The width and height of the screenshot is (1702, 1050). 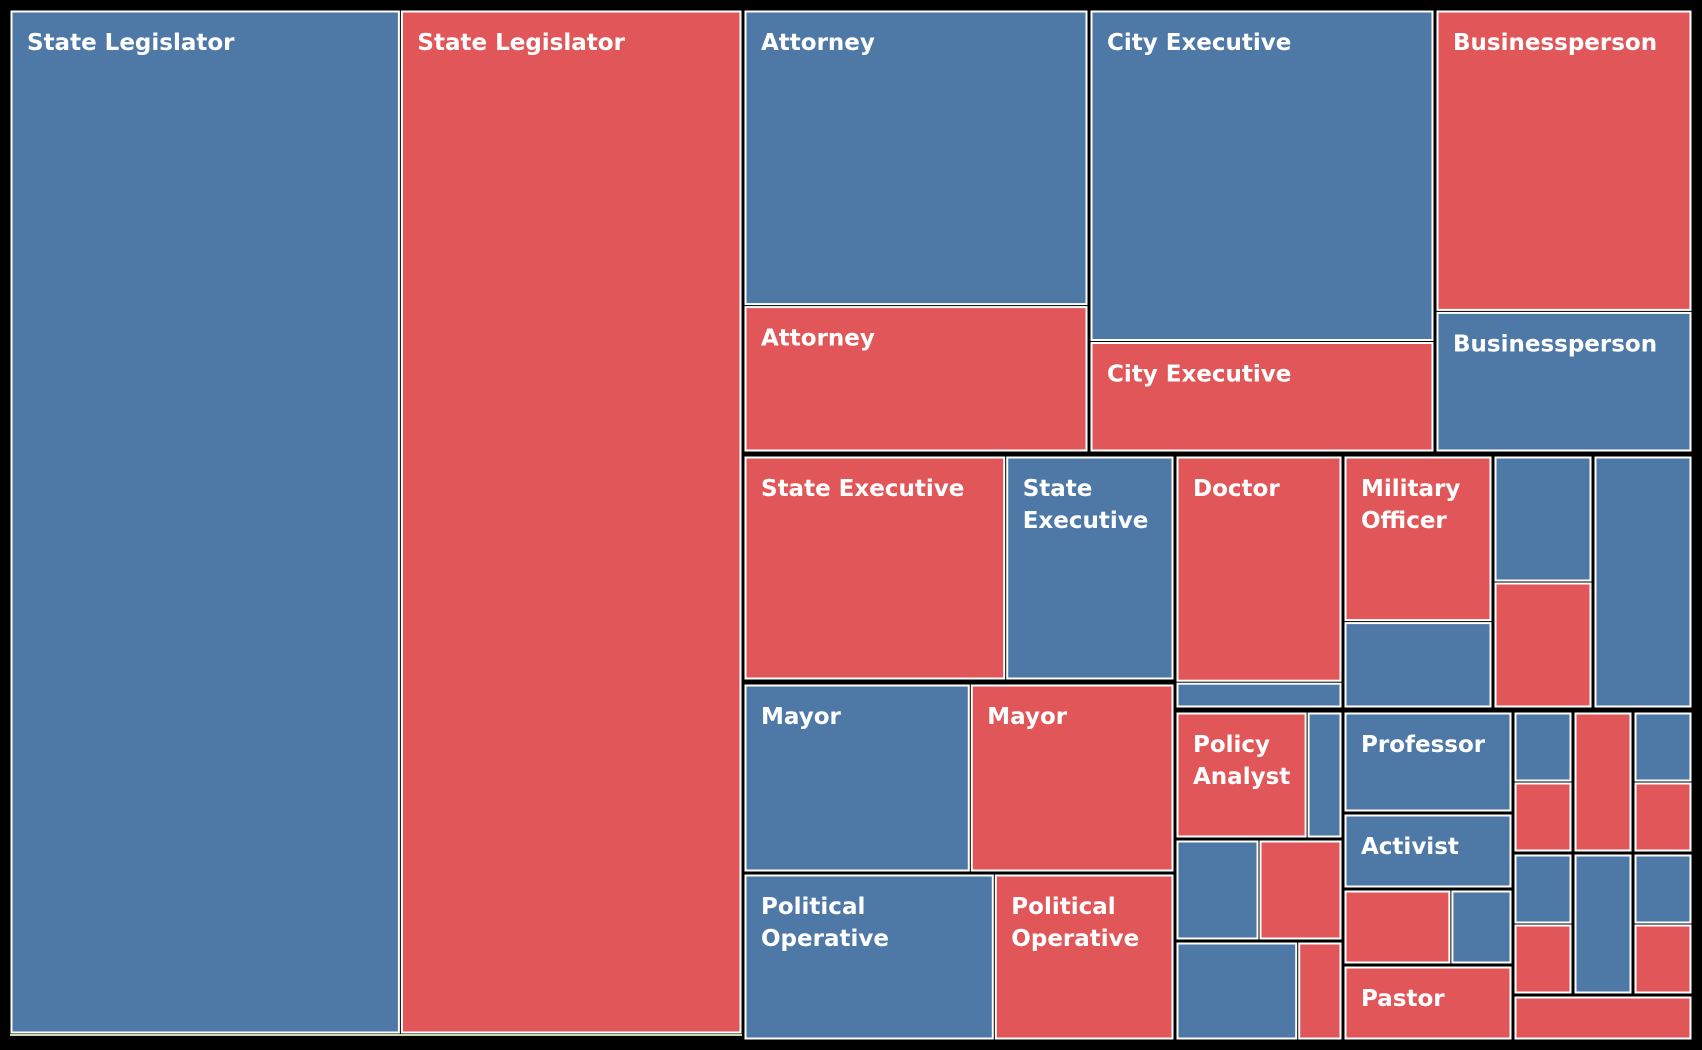 What do you see at coordinates (1241, 761) in the screenshot?
I see `treemap-tile-label: Policy Analyst` at bounding box center [1241, 761].